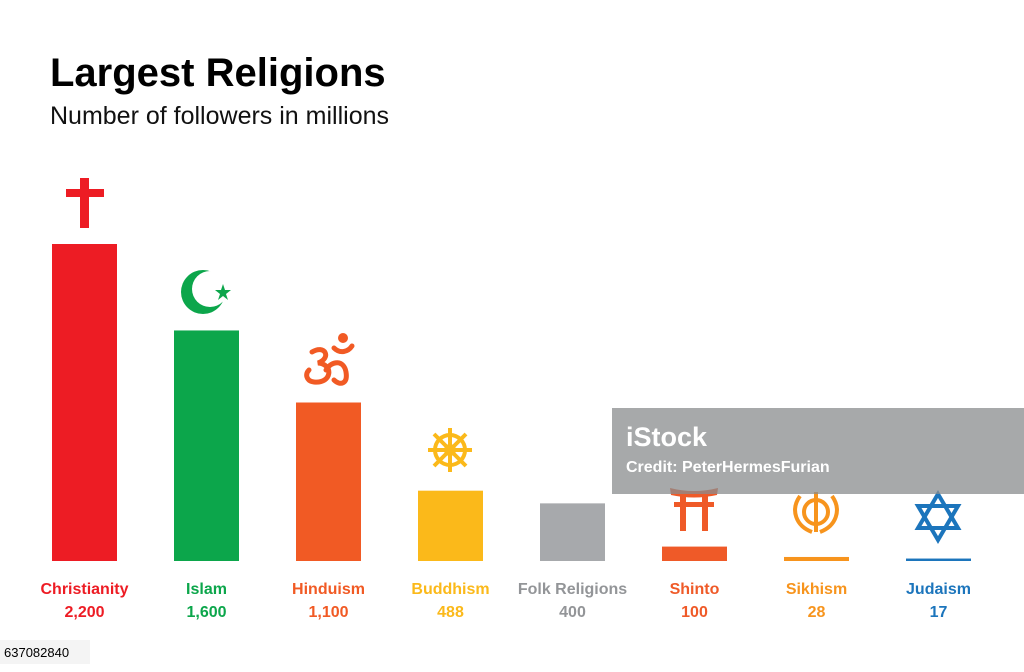  I want to click on om-icon, so click(329, 359).